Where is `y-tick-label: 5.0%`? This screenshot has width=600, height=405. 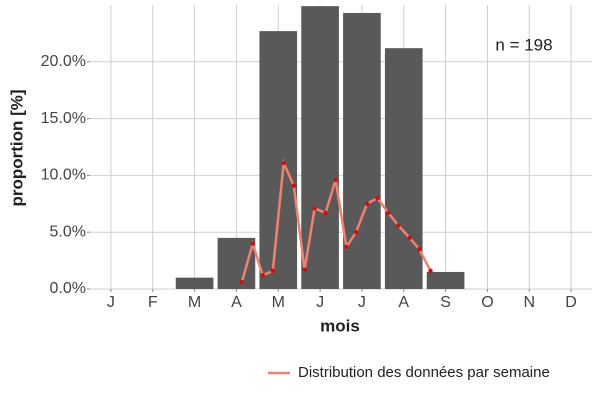 y-tick-label: 5.0% is located at coordinates (68, 231).